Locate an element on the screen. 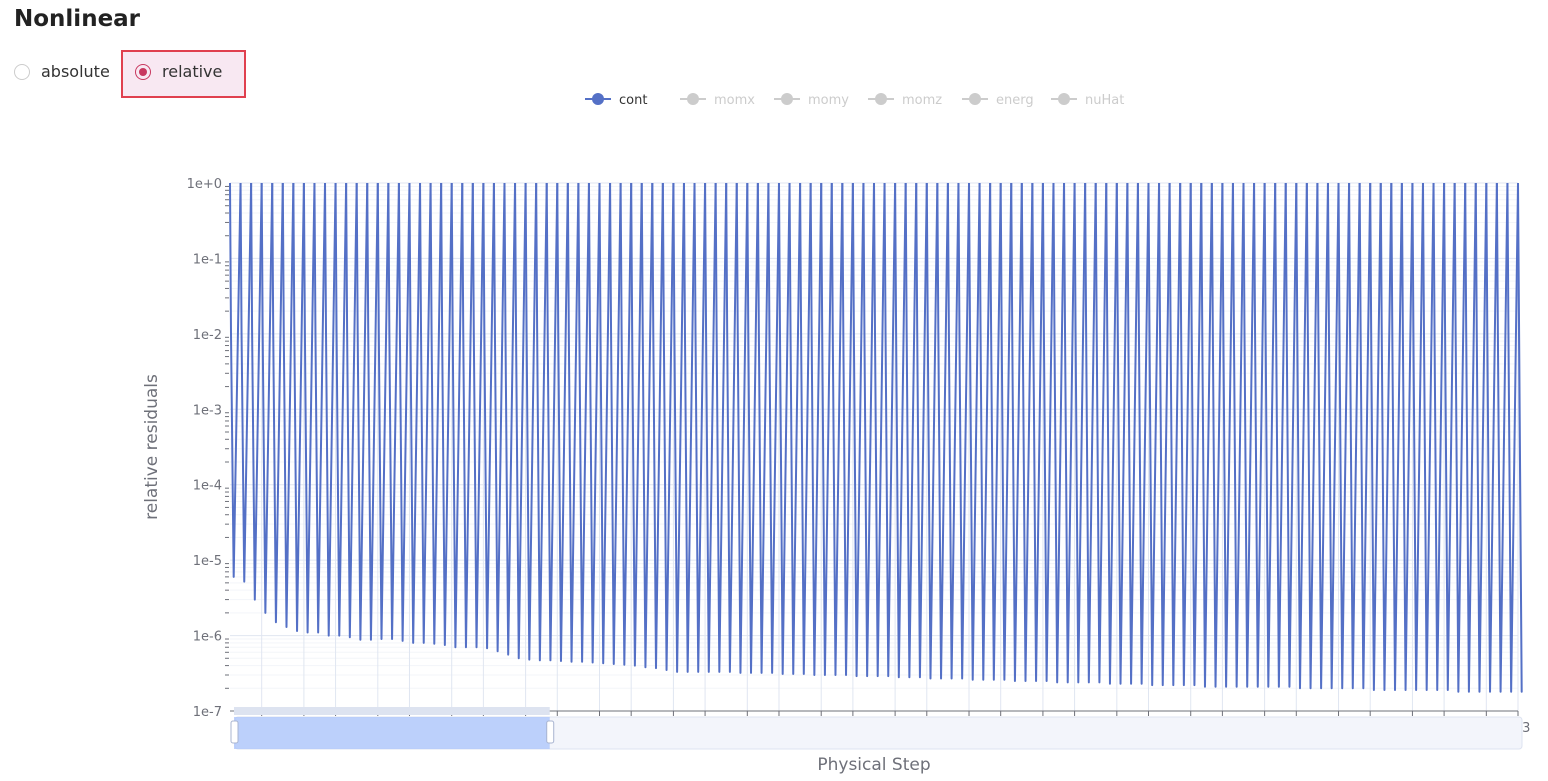 Image resolution: width=1548 pixels, height=781 pixels. radio-absolute: absolute is located at coordinates (62, 71).